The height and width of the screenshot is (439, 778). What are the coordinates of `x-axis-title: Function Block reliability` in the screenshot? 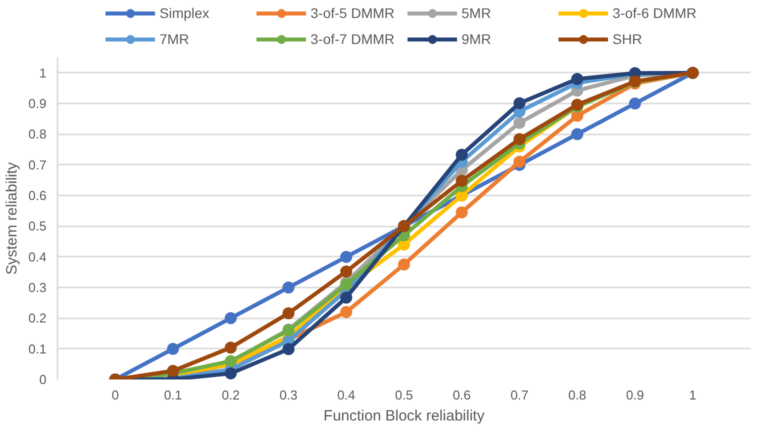 It's located at (404, 416).